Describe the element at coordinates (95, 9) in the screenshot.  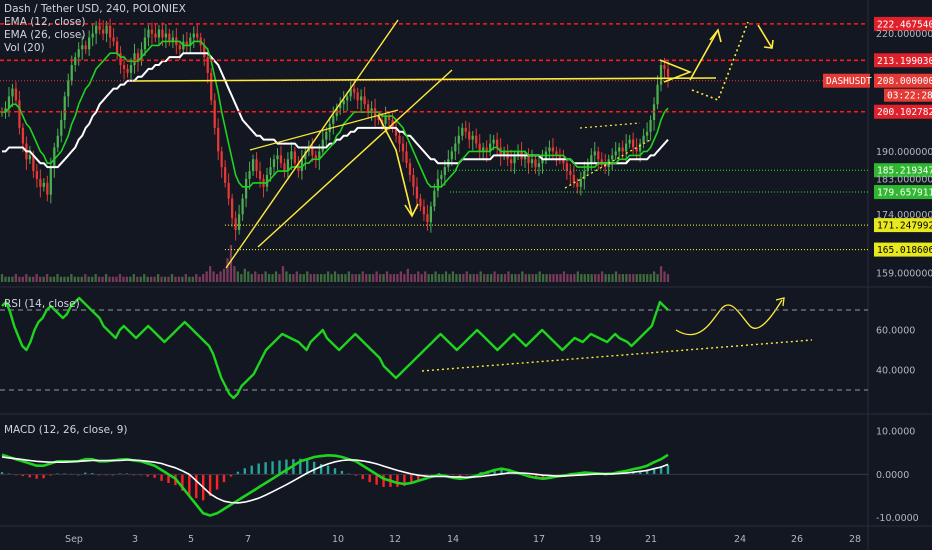
I see `symbol-title: Dash / Tether USD, 240, POLONIEX` at that location.